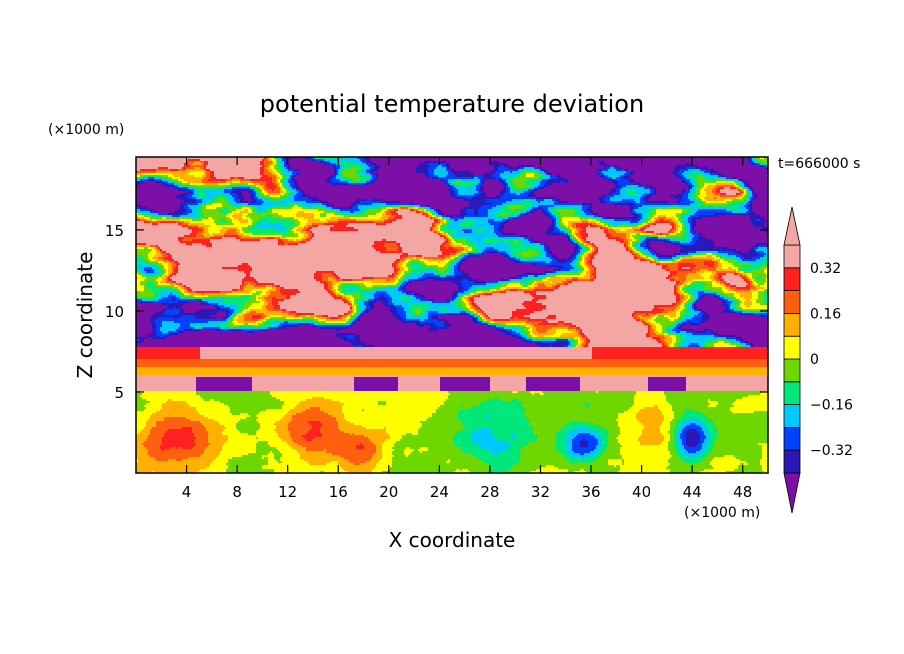 This screenshot has height=654, width=904. I want to click on x-unit-label: (×1000 m), so click(722, 513).